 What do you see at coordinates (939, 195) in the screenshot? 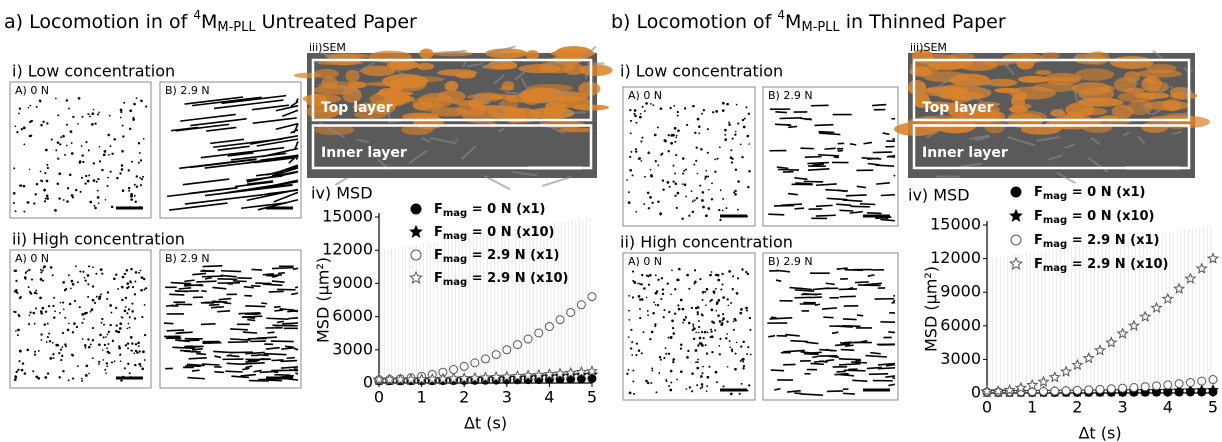
I see `section-label: iv) MSD` at bounding box center [939, 195].